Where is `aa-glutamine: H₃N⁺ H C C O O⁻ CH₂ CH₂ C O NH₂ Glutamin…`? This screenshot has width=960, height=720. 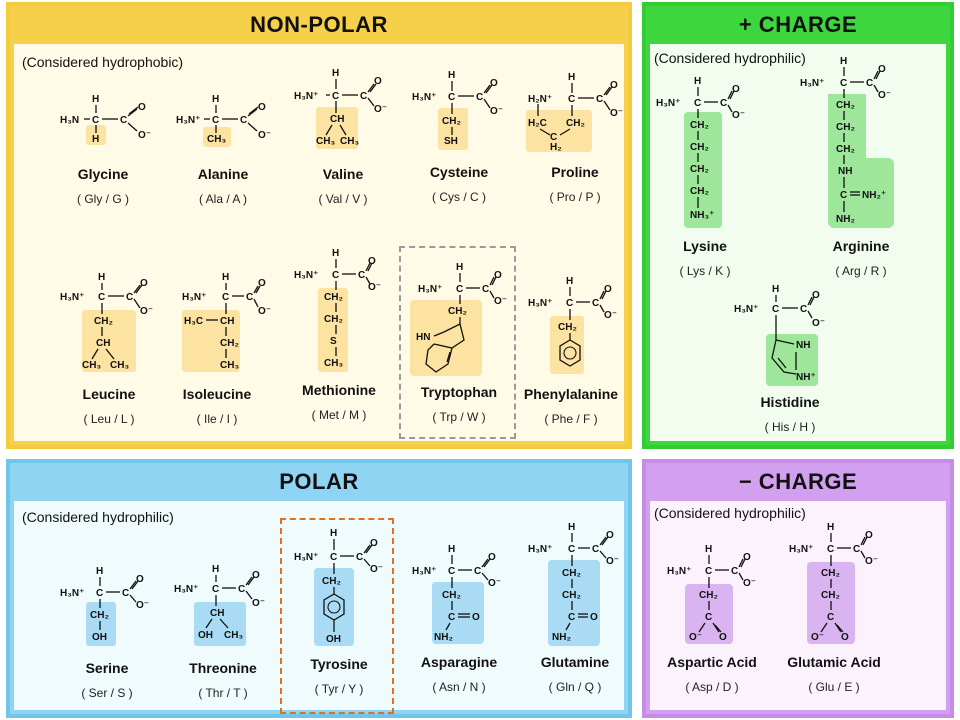
aa-glutamine: H₃N⁺ H C C O O⁻ CH₂ CH₂ C O NH₂ Glutamin… is located at coordinates (575, 606).